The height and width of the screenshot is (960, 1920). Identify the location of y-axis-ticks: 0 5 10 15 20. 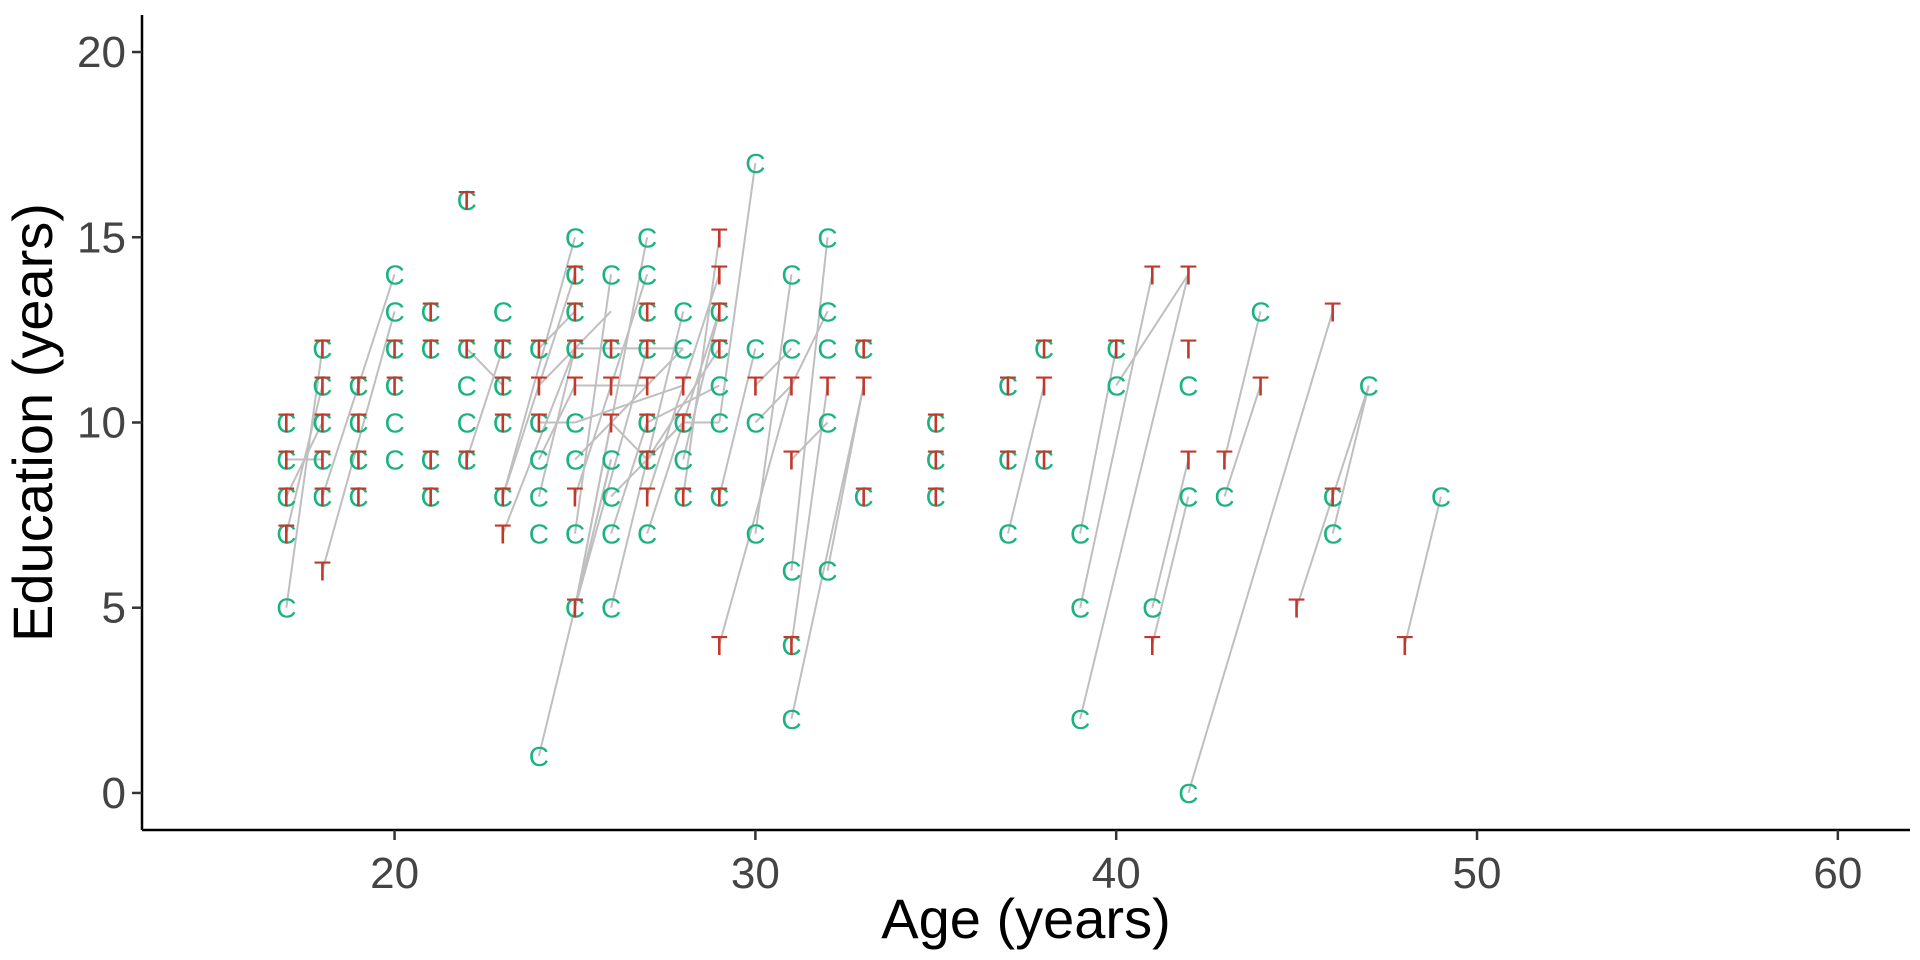
(109, 423).